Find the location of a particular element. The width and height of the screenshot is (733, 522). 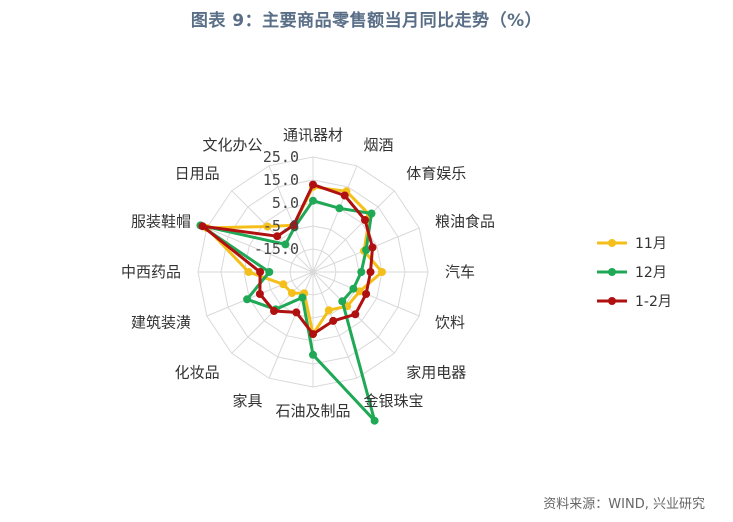

legend-label: 11月 is located at coordinates (651, 244).